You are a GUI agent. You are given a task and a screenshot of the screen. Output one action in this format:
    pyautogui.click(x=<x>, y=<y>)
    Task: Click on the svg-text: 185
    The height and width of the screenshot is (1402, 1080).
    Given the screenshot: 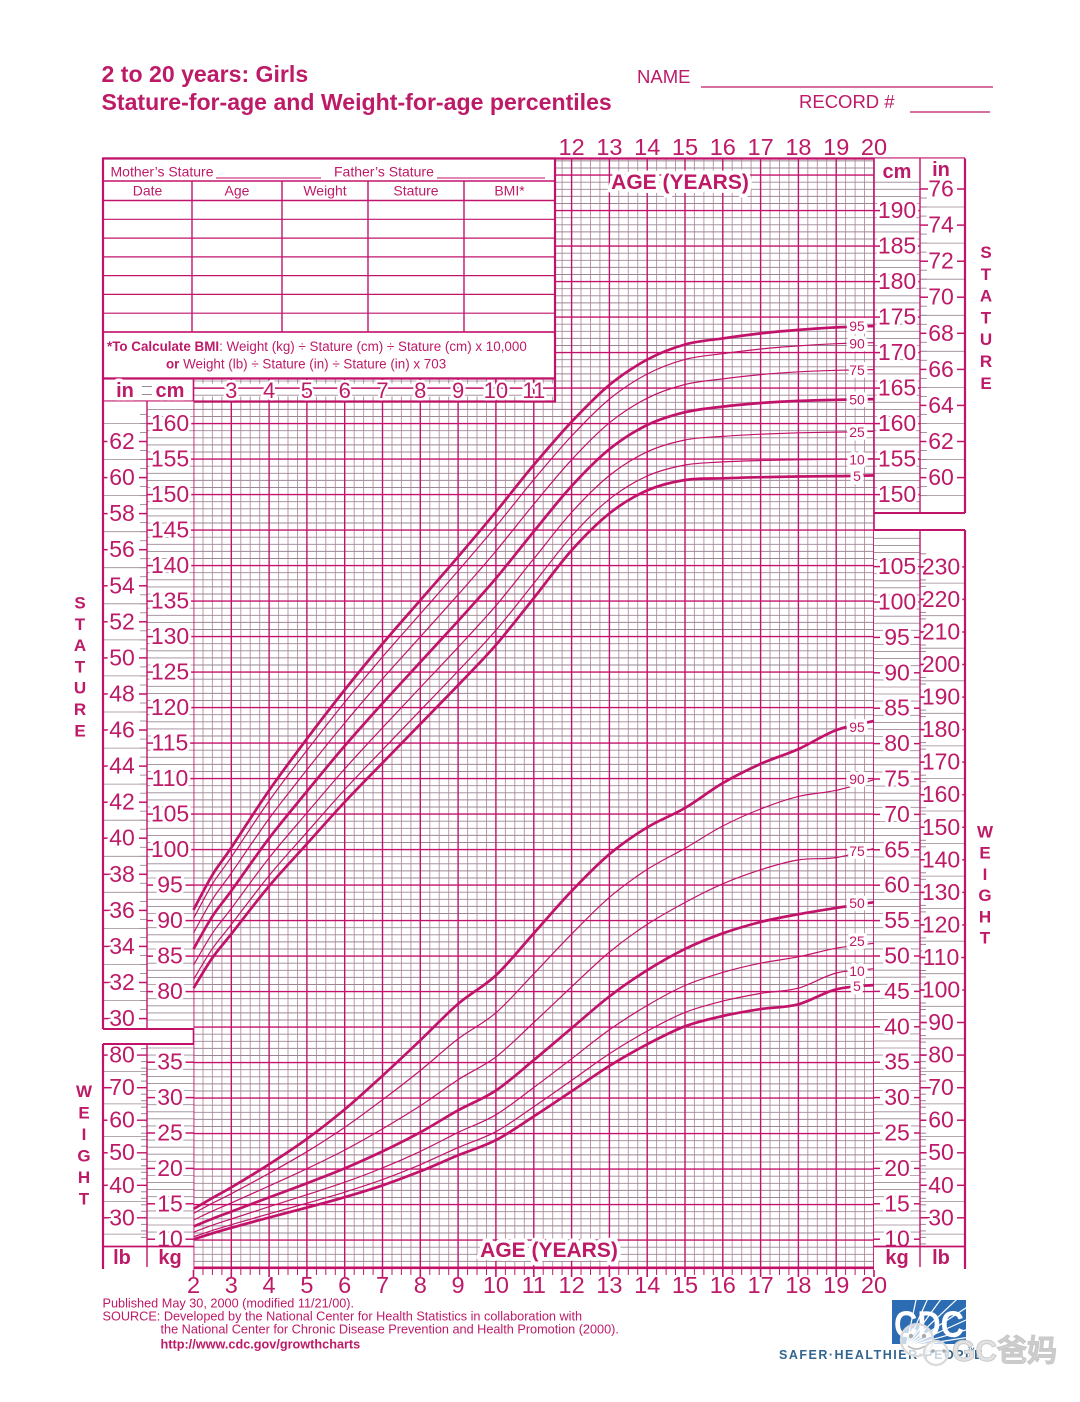 What is the action you would take?
    pyautogui.click(x=897, y=246)
    